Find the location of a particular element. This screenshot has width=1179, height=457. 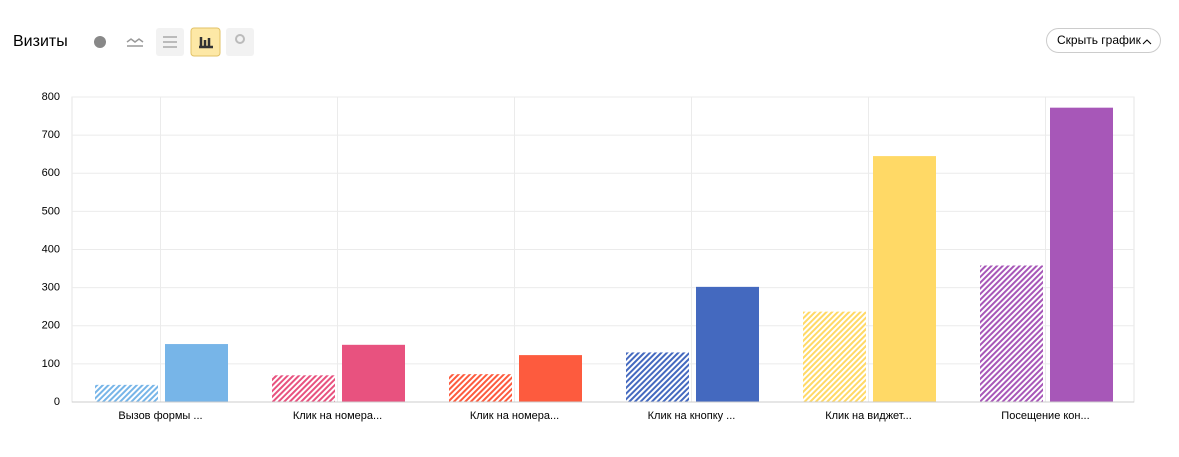

hide-button: Скрыть график is located at coordinates (1103, 40).